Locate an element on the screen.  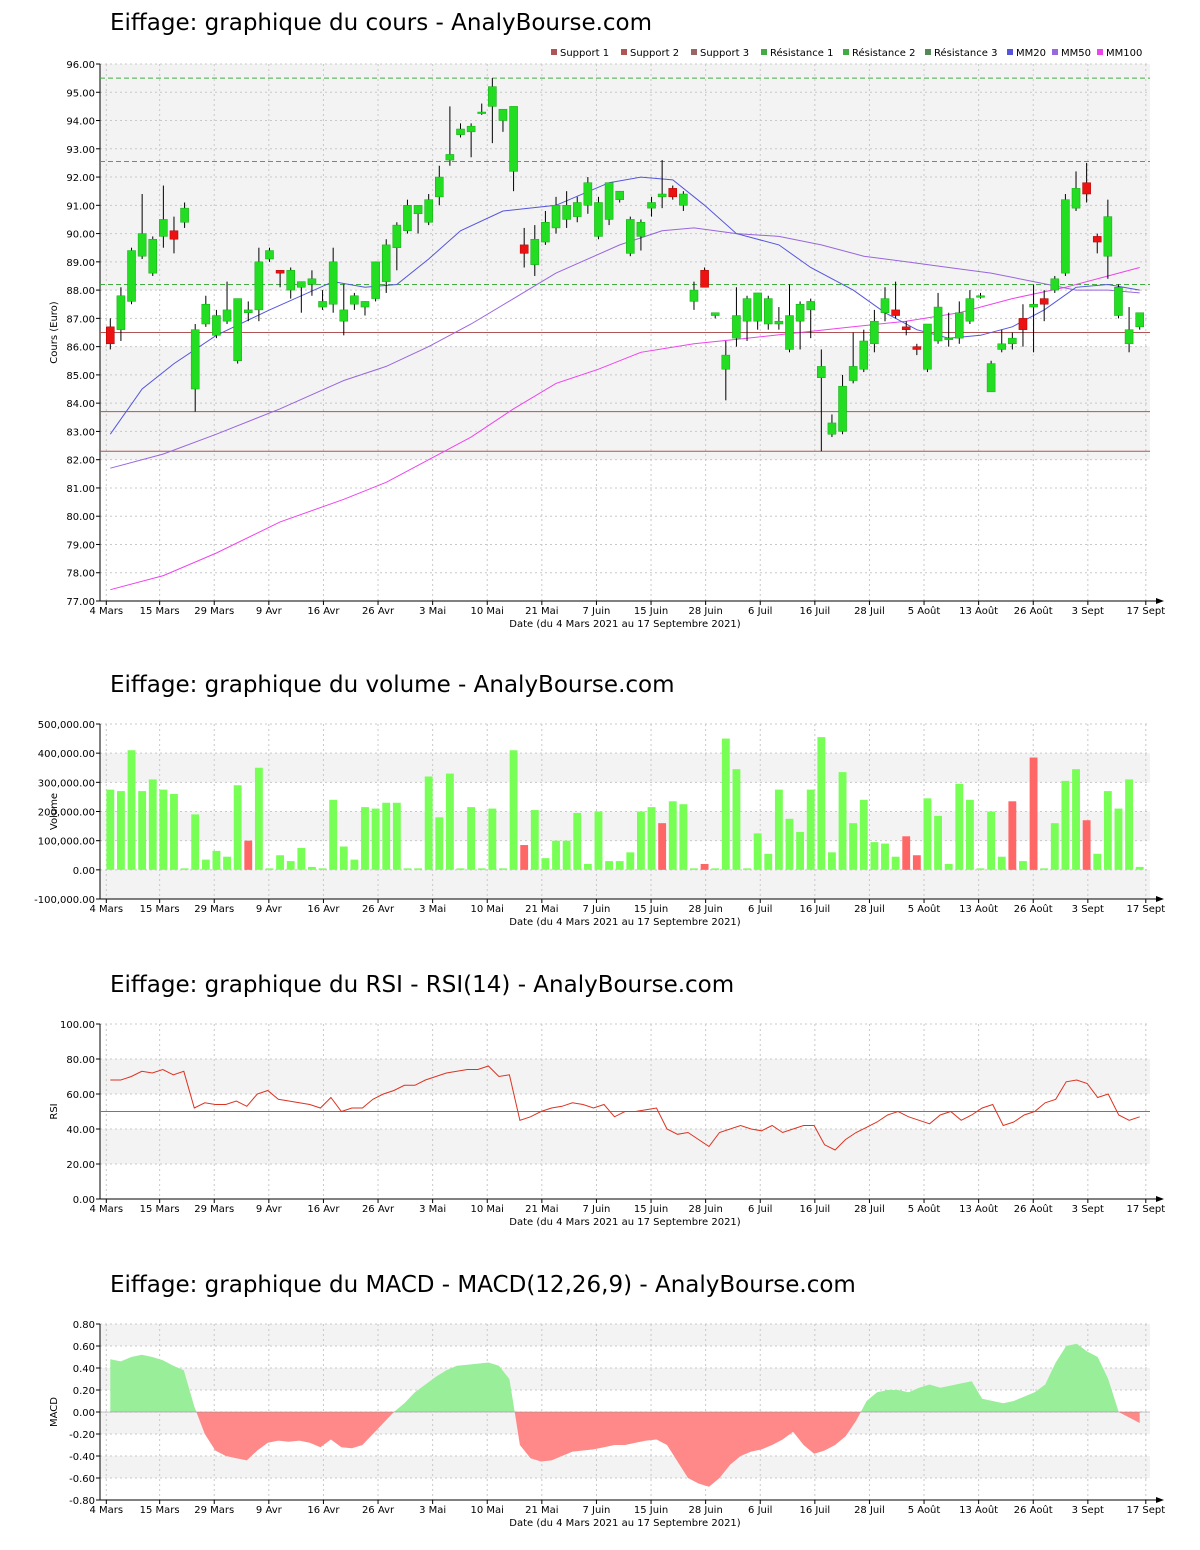
plot-band is located at coordinates (625, 1335).